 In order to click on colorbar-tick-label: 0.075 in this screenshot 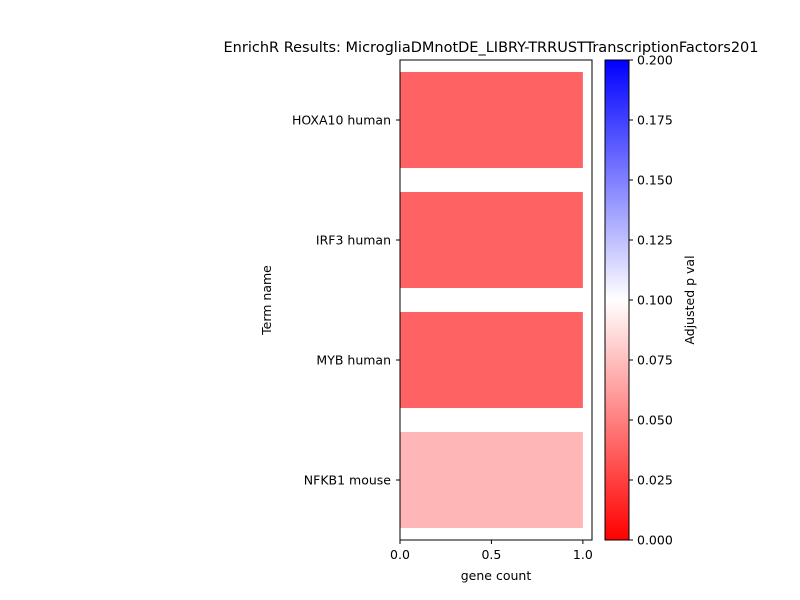, I will do `click(655, 360)`.